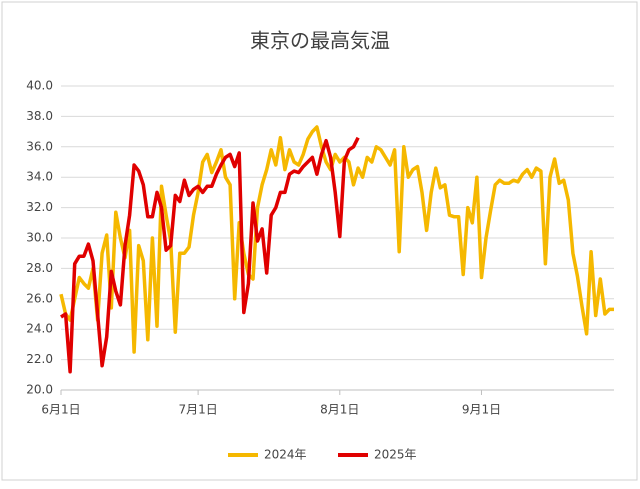  Describe the element at coordinates (39, 359) in the screenshot. I see `y-tick-label: 22.0` at that location.